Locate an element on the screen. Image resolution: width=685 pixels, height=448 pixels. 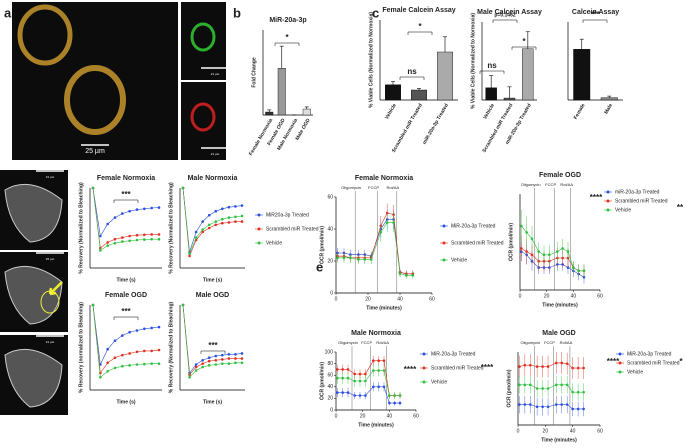
y-axis-label: % Viable Cells (Normalized to Normoxia) is located at coordinates (473, 61).